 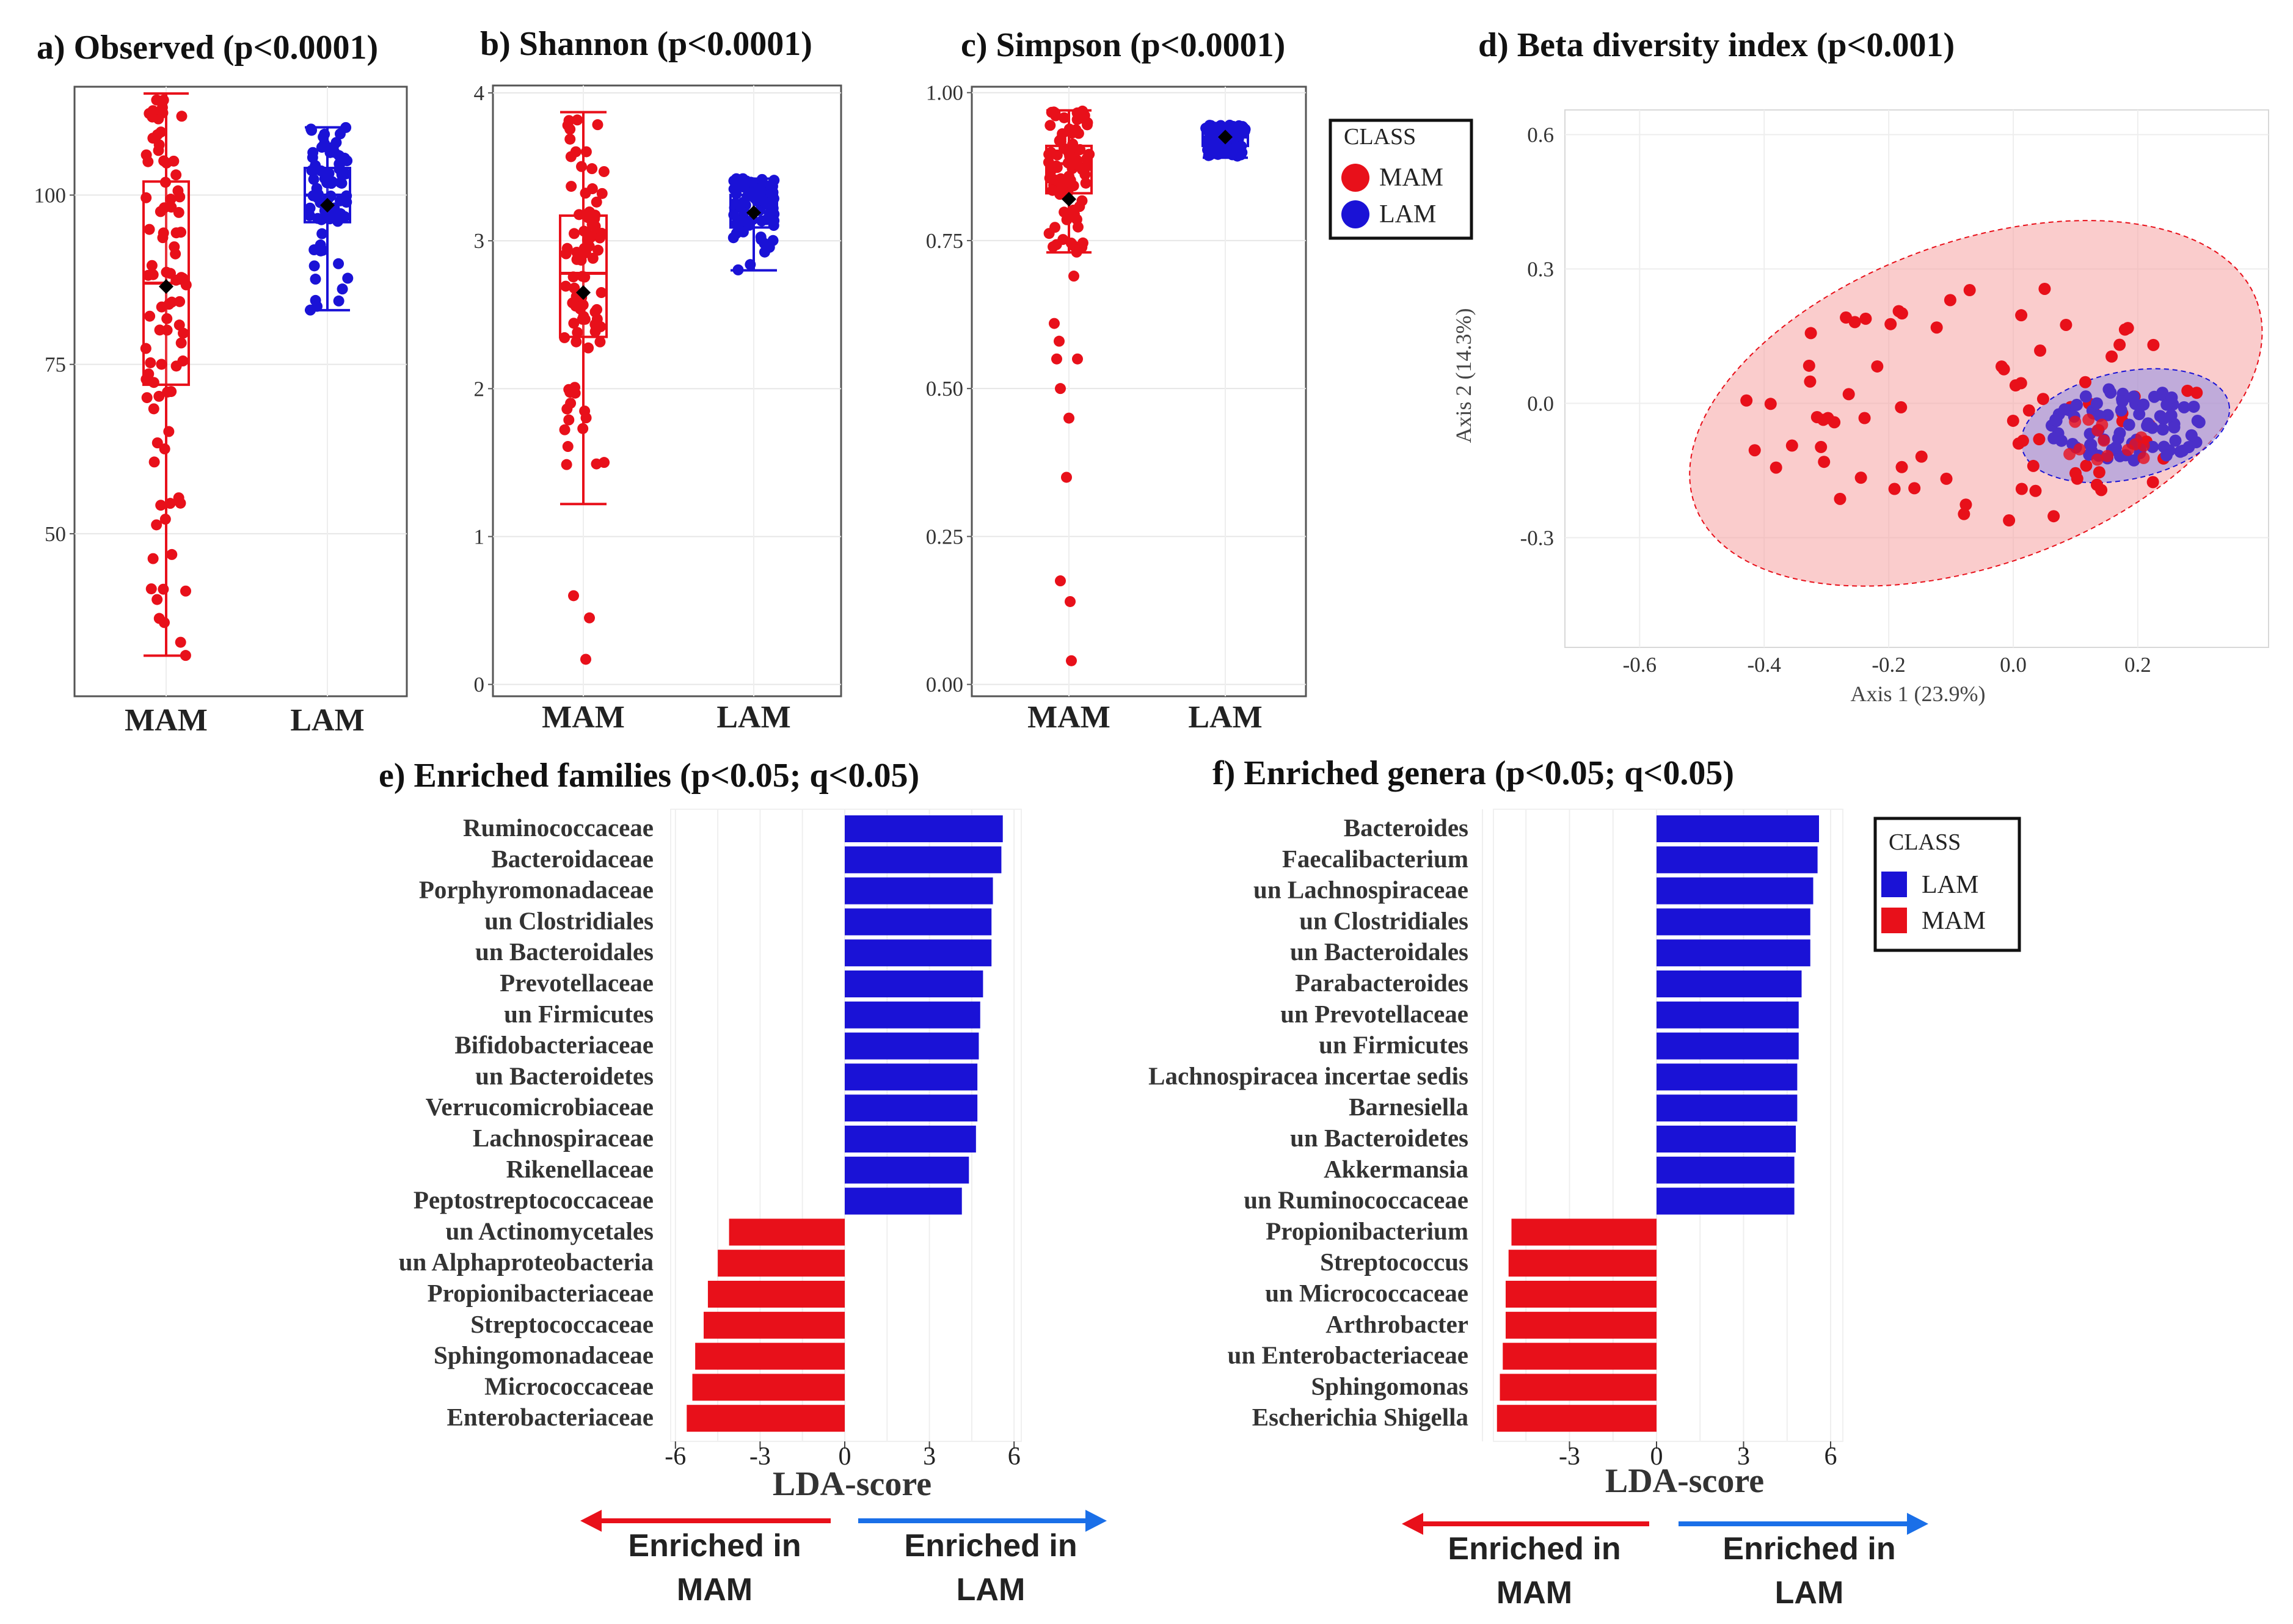 What do you see at coordinates (240, 391) in the screenshot?
I see `observed-plot-frame` at bounding box center [240, 391].